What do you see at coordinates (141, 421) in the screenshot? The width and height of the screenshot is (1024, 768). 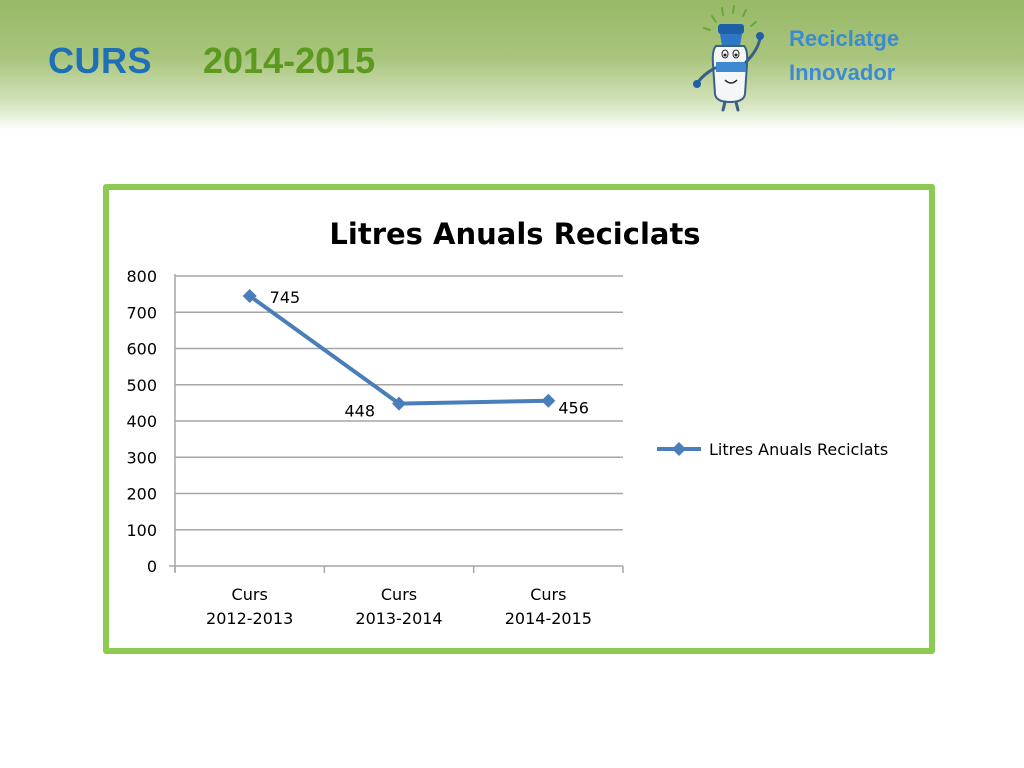 I see `y-tick-label: 400` at bounding box center [141, 421].